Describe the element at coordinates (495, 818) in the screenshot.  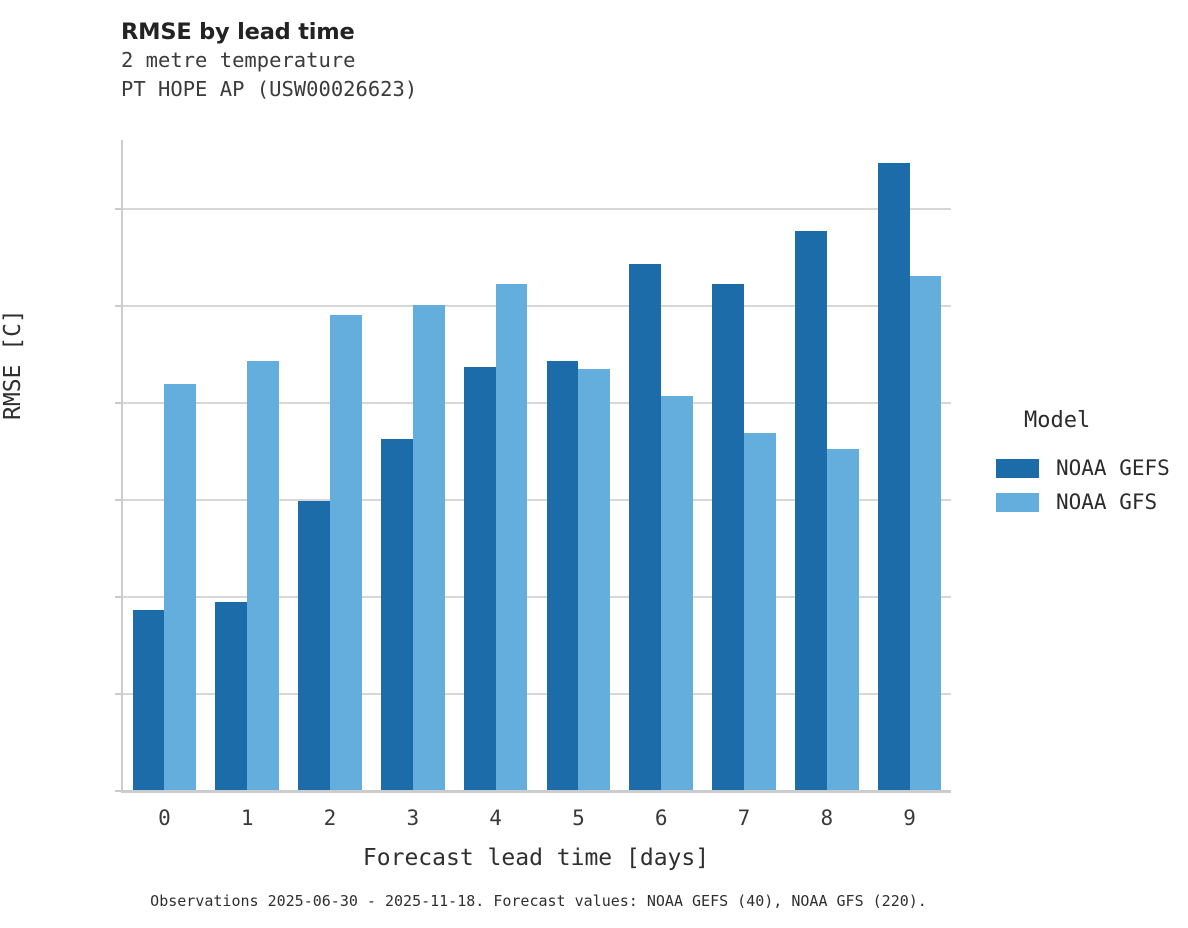
I see `x-tick-label: 4` at that location.